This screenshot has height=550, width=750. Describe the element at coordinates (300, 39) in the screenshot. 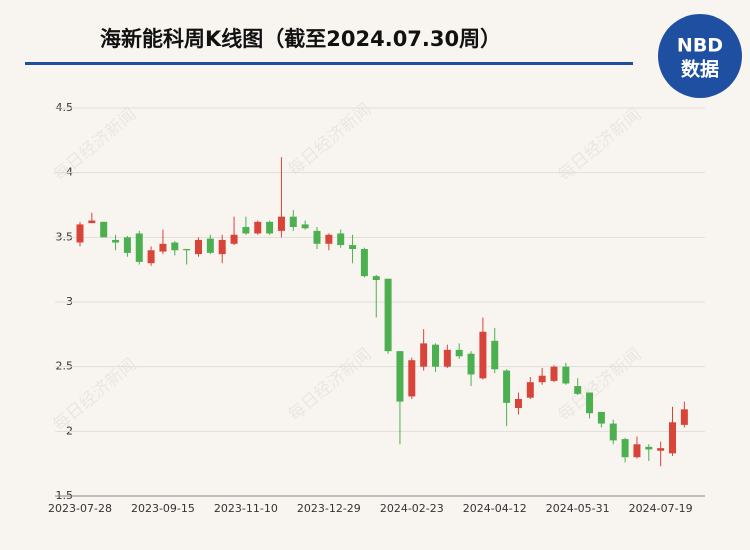

I see `chart-title: 海新能科周K线图（截至2024.07.30周）` at that location.